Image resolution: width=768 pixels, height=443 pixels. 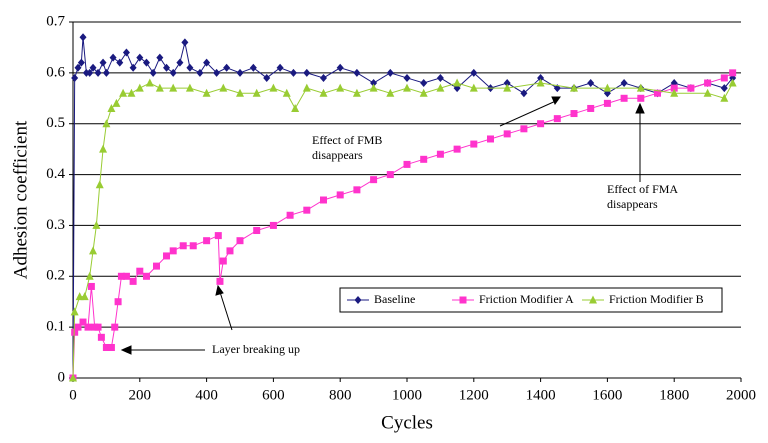 What do you see at coordinates (55, 21) in the screenshot?
I see `y-tick-label: 0.7` at bounding box center [55, 21].